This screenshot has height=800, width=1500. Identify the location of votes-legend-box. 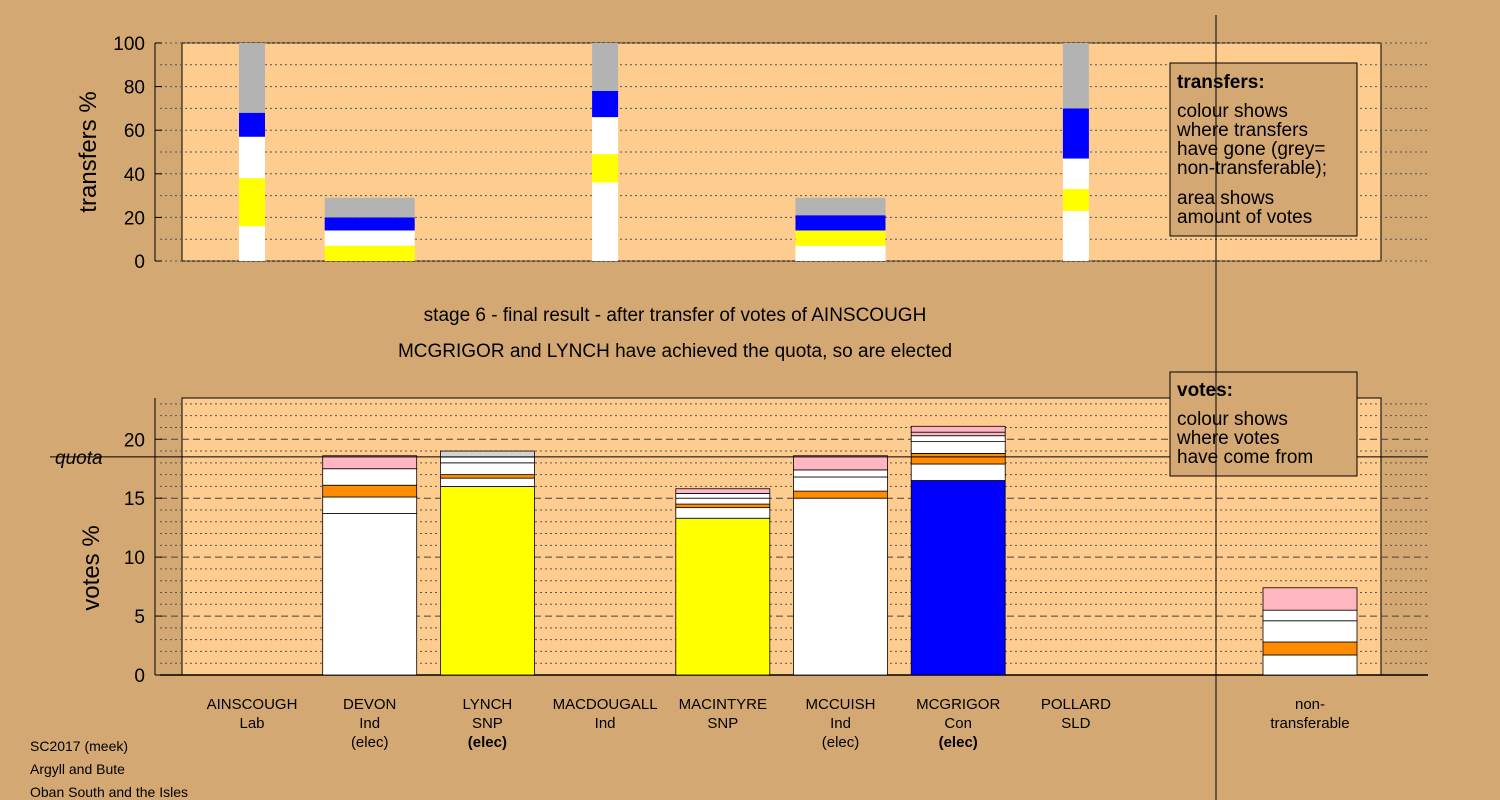
(1263, 424).